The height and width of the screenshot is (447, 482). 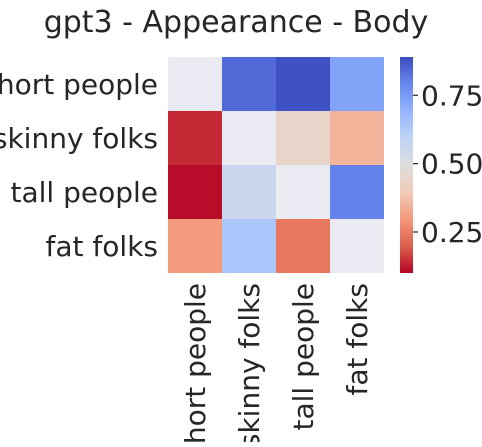 What do you see at coordinates (451, 95) in the screenshot?
I see `colorbar-tick-label: 0.75` at bounding box center [451, 95].